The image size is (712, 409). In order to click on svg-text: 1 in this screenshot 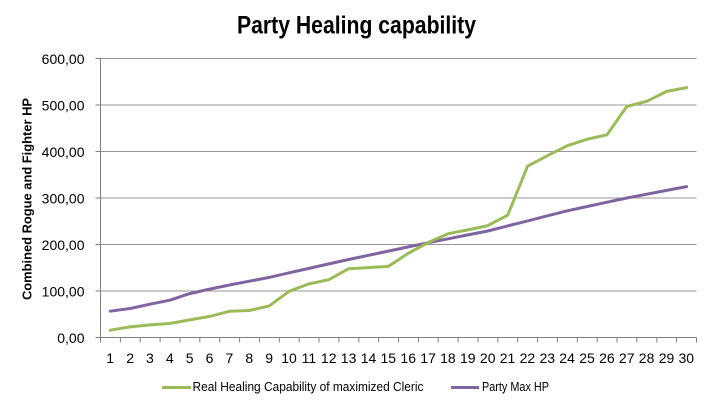, I will do `click(110, 358)`.